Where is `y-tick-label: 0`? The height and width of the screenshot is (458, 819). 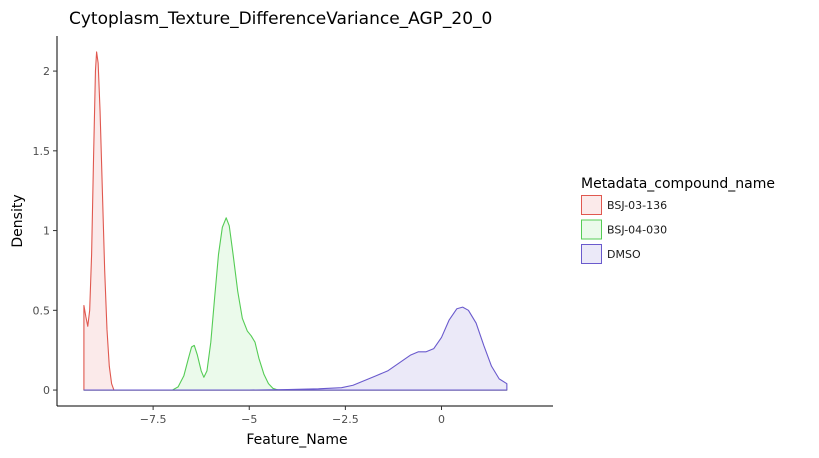
y-tick-label: 0 is located at coordinates (46, 390).